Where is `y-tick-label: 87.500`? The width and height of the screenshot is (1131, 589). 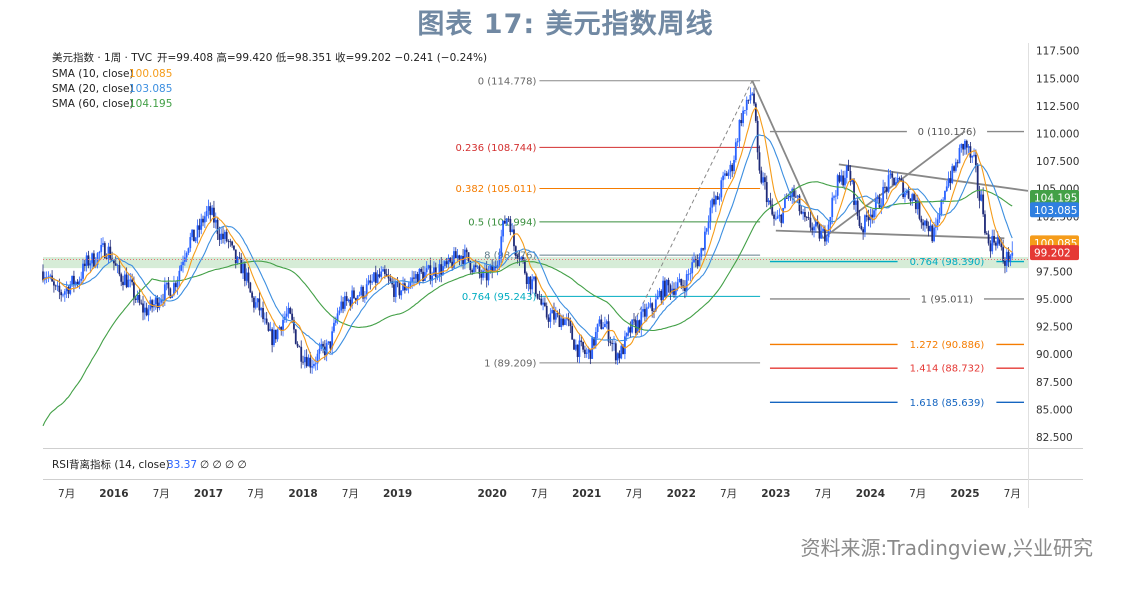
y-tick-label: 87.500 is located at coordinates (1054, 383).